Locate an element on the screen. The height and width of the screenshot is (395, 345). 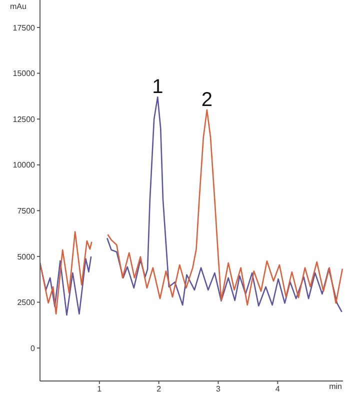
y-tick-label: 15000 is located at coordinates (24, 73).